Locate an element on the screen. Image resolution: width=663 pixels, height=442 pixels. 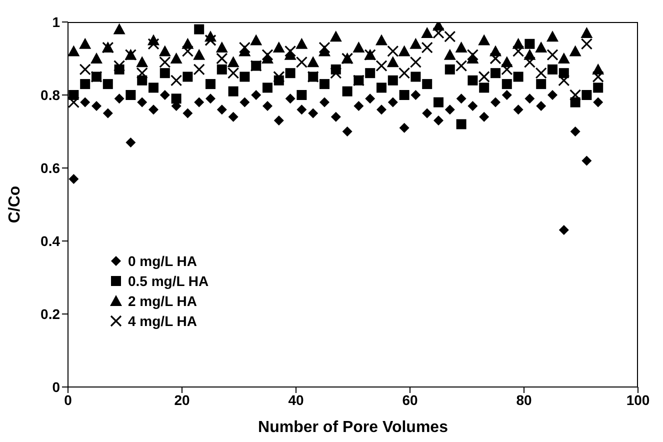
x-tick-label: 60 is located at coordinates (410, 400).